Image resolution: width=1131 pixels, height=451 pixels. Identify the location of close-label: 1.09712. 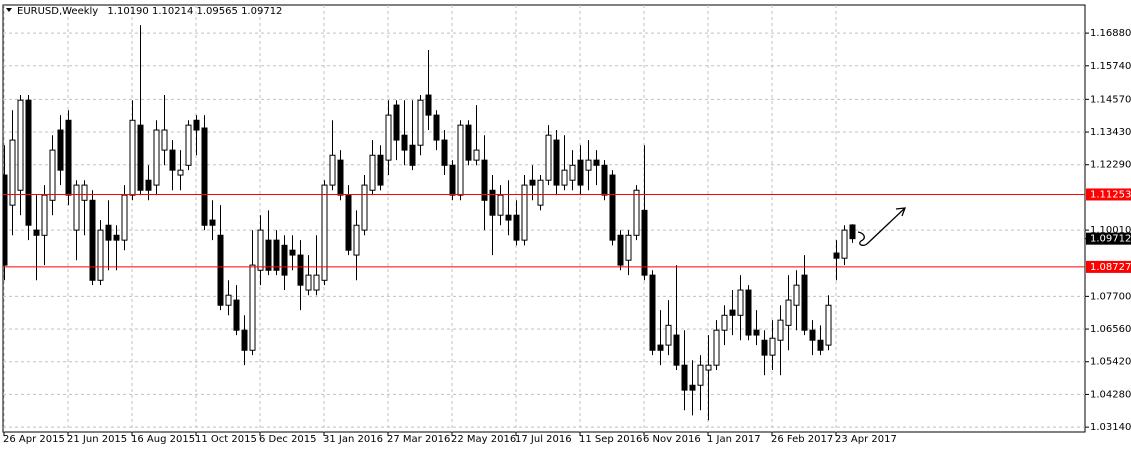
(261, 11).